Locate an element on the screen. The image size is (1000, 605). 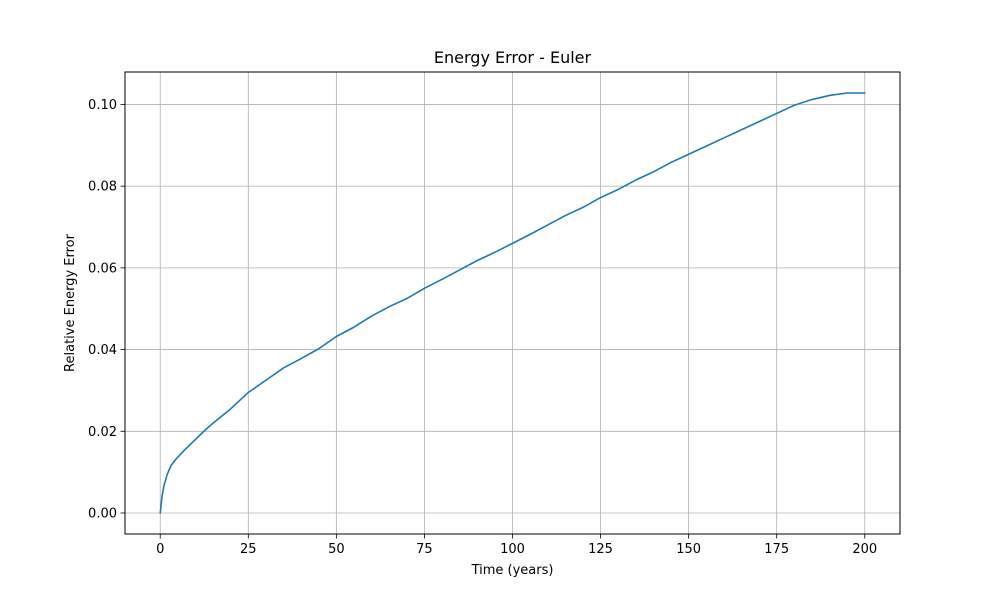
y-tick-label: 0.06 is located at coordinates (102, 268).